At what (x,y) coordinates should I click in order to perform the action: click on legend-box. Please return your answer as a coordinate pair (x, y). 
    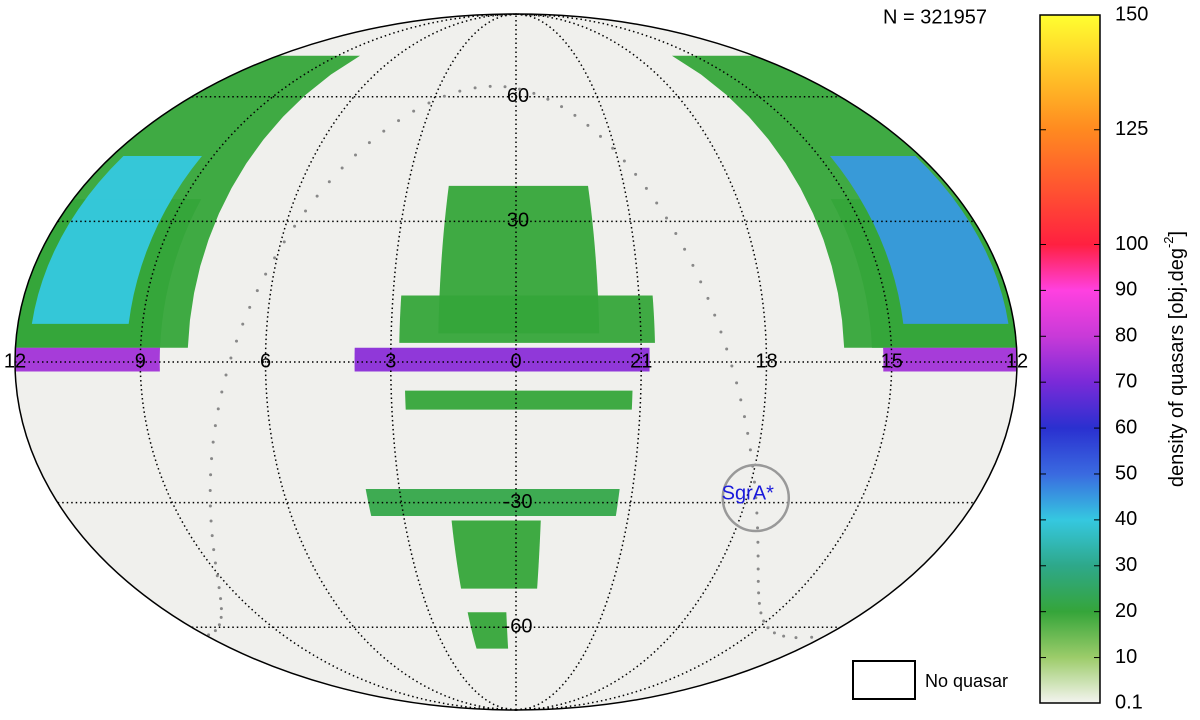
    Looking at the image, I should click on (884, 680).